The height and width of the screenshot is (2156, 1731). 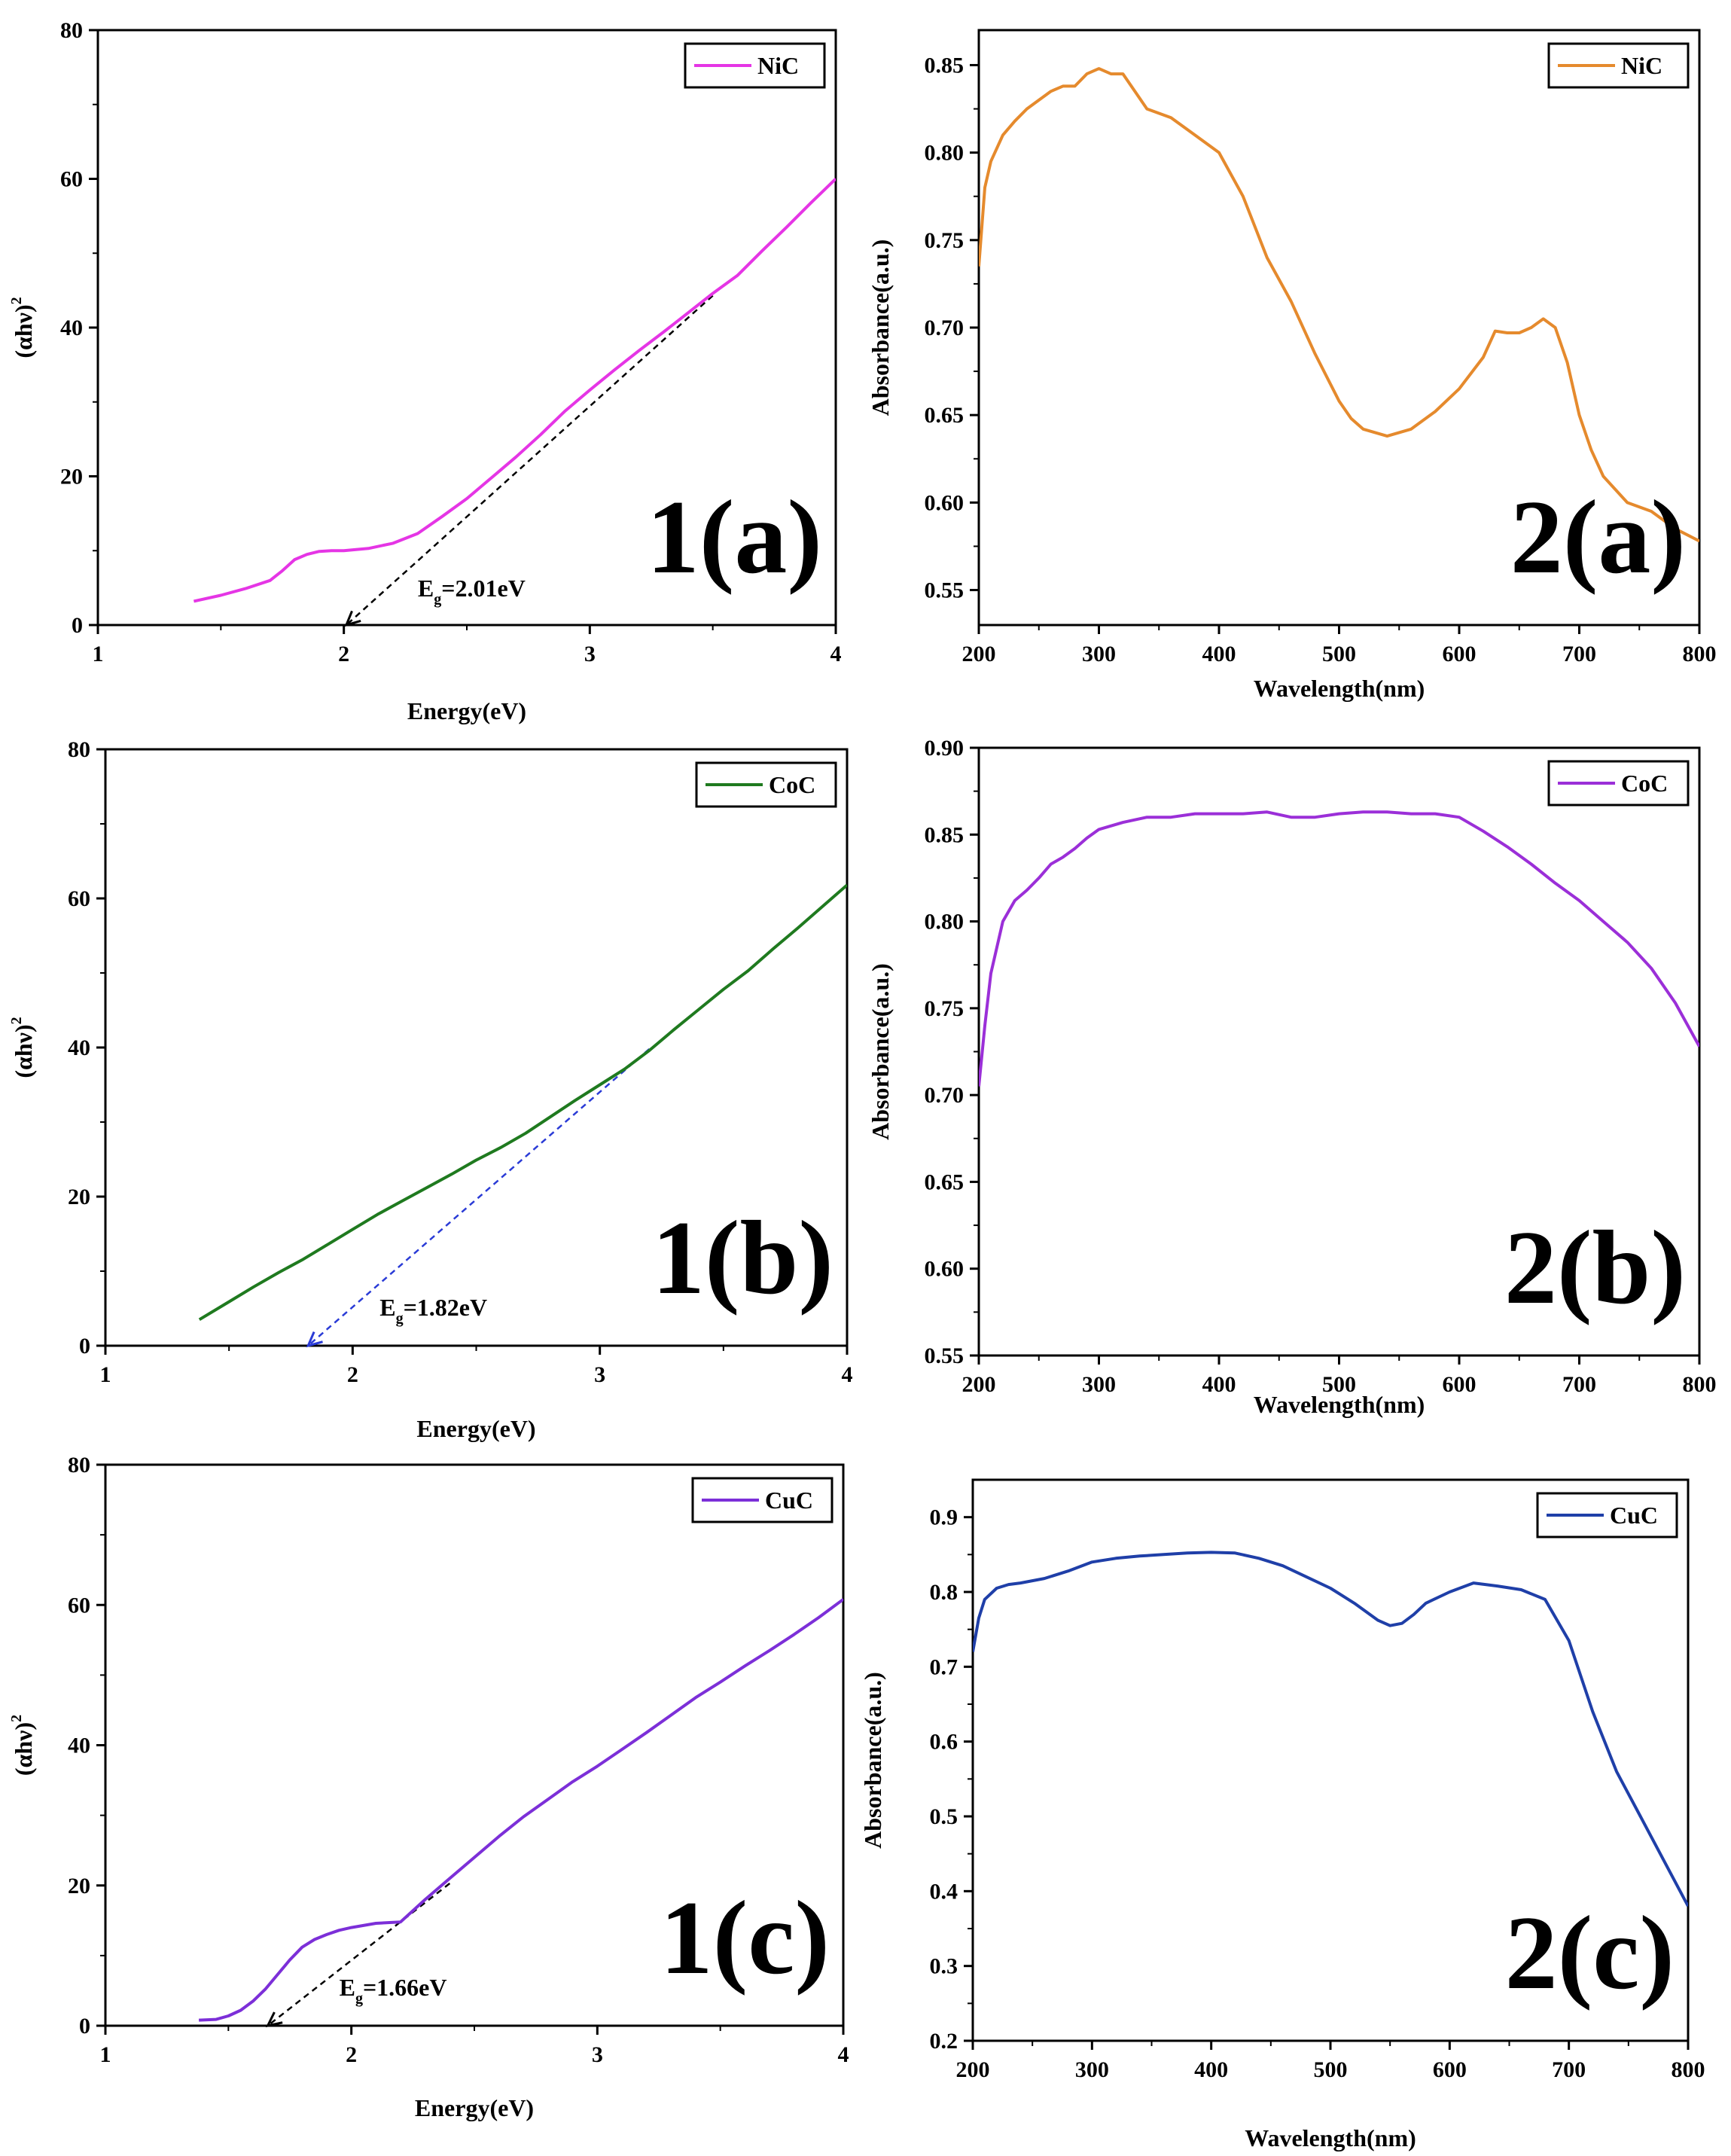 I want to click on x-tick-label-1b: 2, so click(x=352, y=1375).